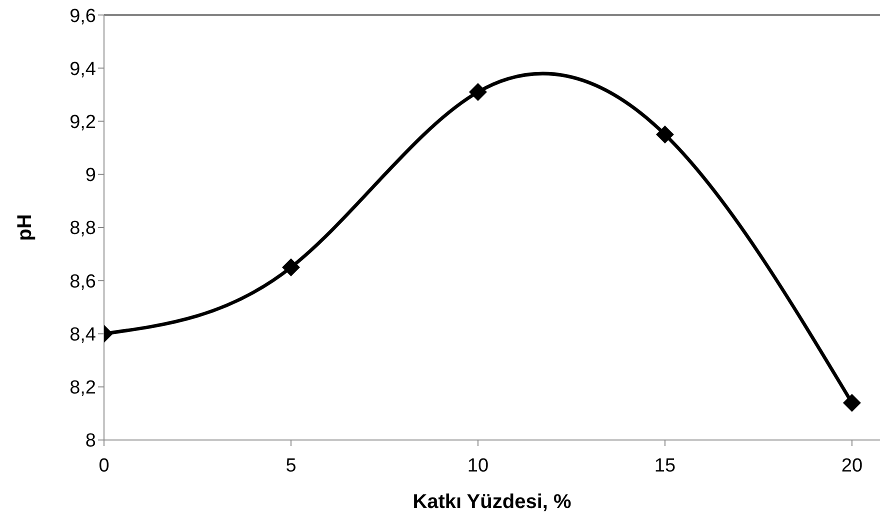 The image size is (880, 528). What do you see at coordinates (104, 465) in the screenshot?
I see `x-tick-label: 0` at bounding box center [104, 465].